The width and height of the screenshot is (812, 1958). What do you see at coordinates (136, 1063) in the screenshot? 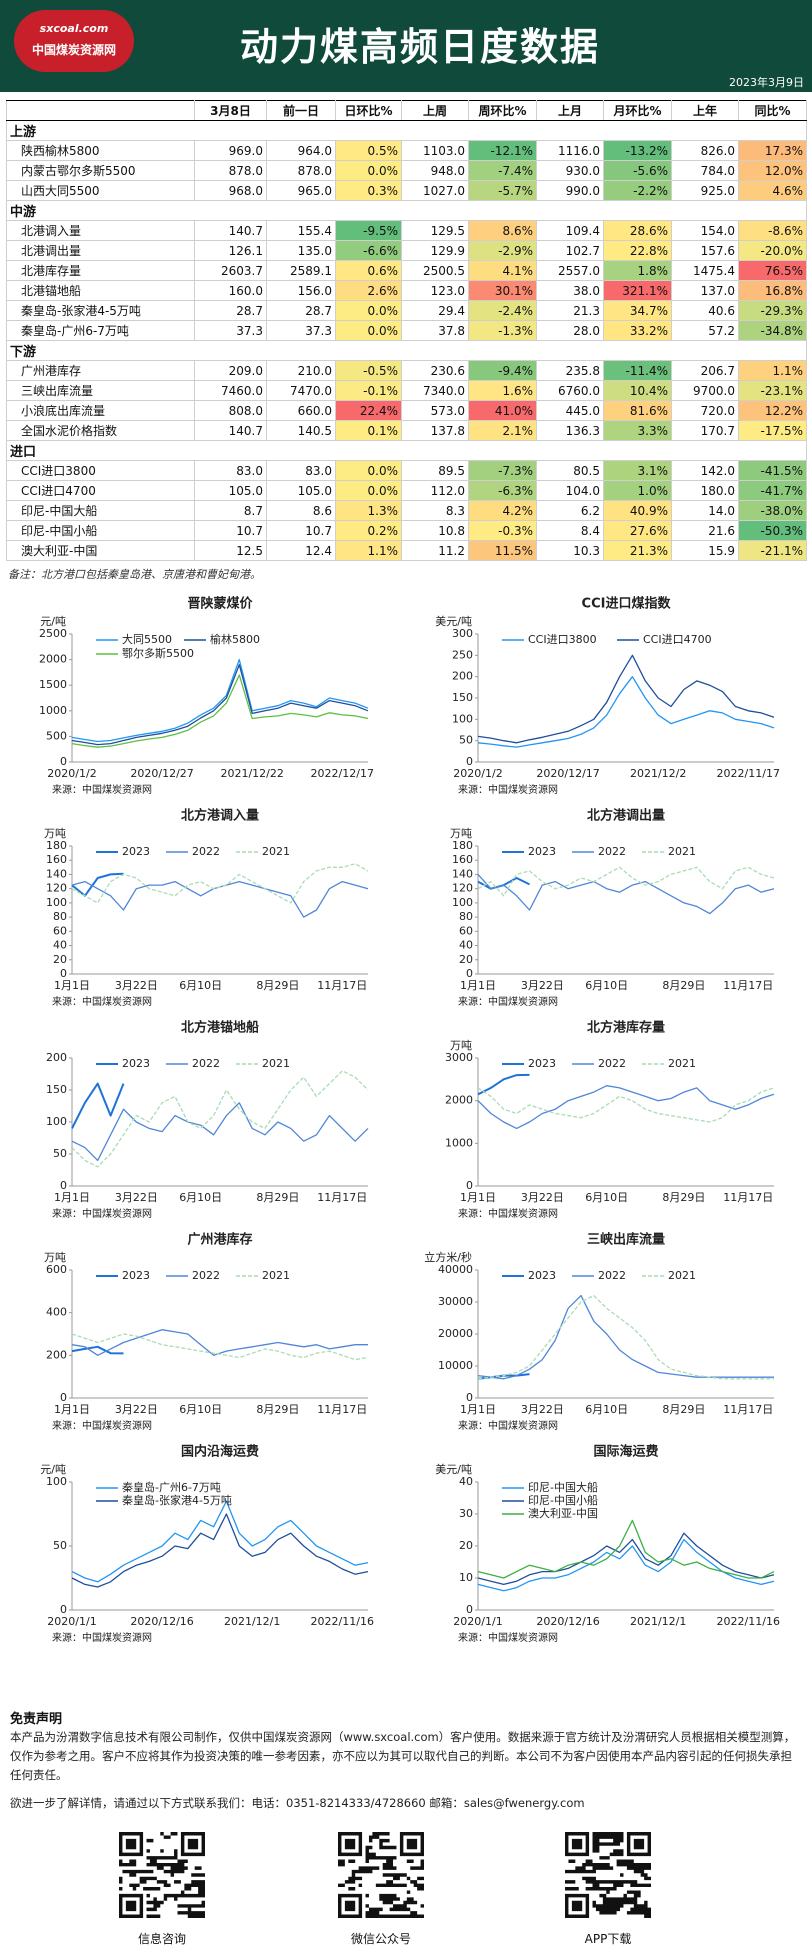
I see `legend-label: 2023` at bounding box center [136, 1063].